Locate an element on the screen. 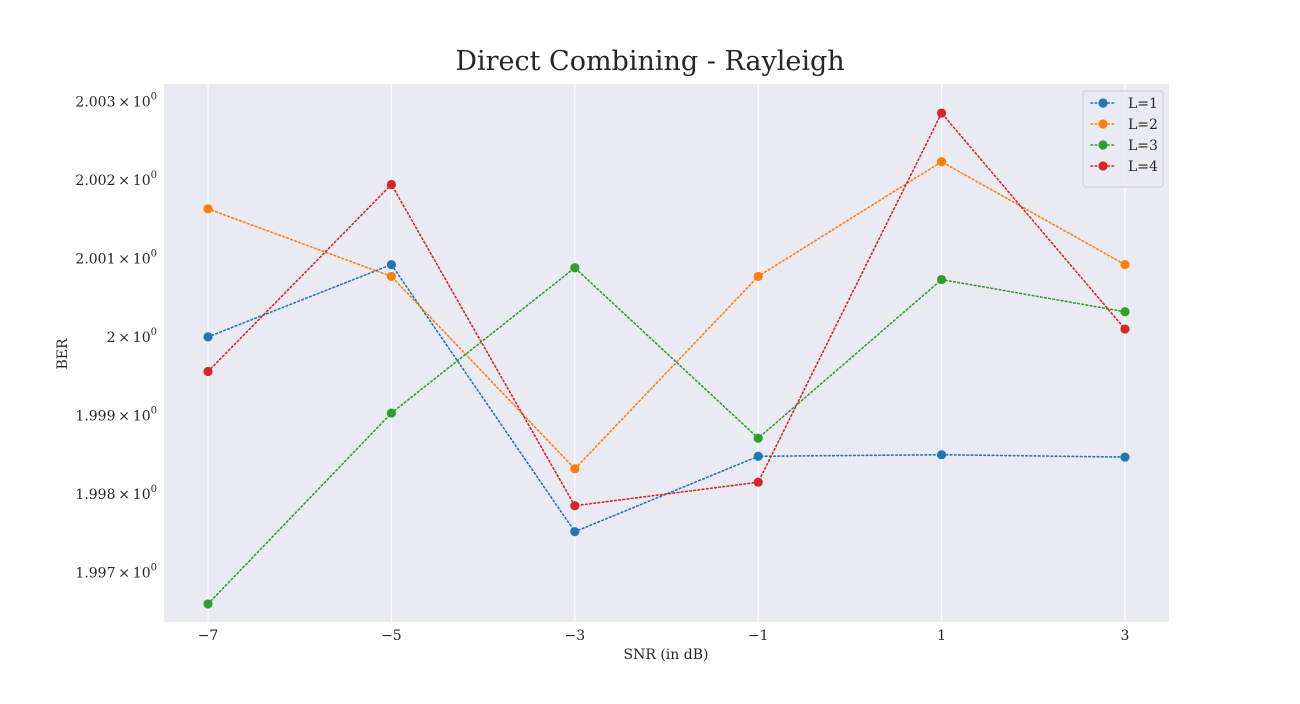 This screenshot has width=1300, height=704. legend: L=1 L=2 L=3 L=4 is located at coordinates (1123, 139).